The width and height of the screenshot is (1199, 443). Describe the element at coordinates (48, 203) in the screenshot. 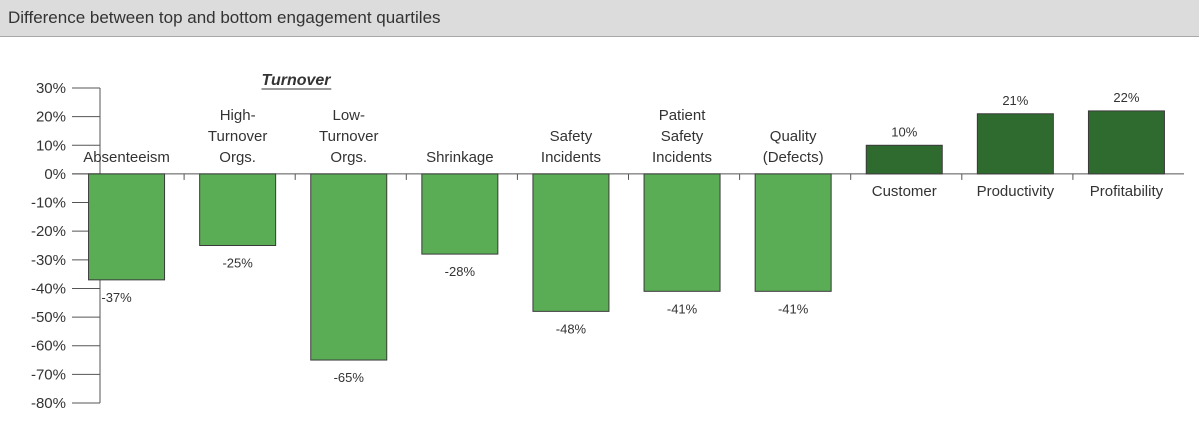

I see `y-tick-label: -10%` at that location.